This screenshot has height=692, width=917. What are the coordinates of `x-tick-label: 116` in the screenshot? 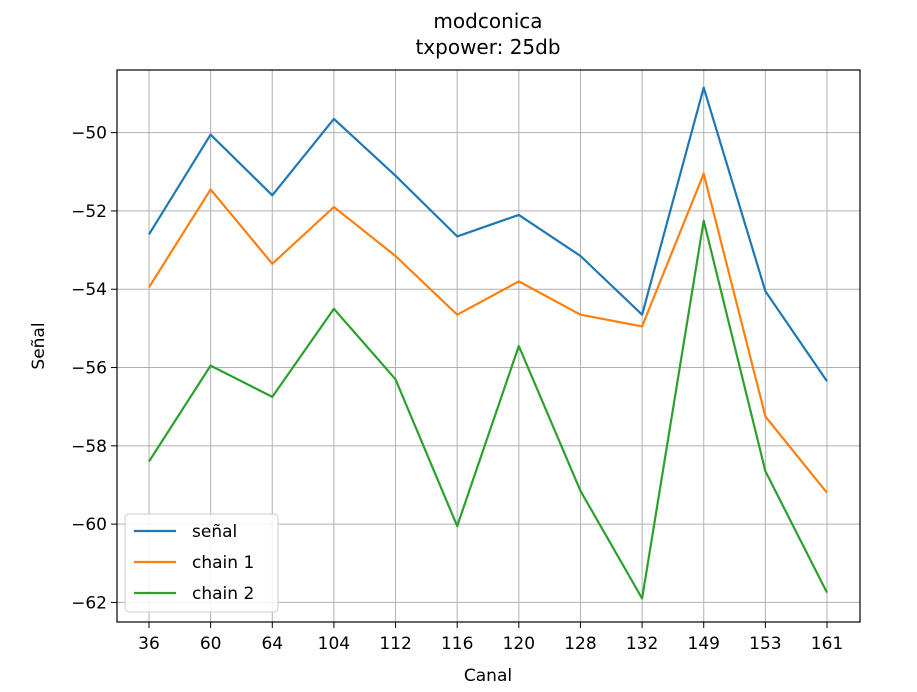 It's located at (457, 644).